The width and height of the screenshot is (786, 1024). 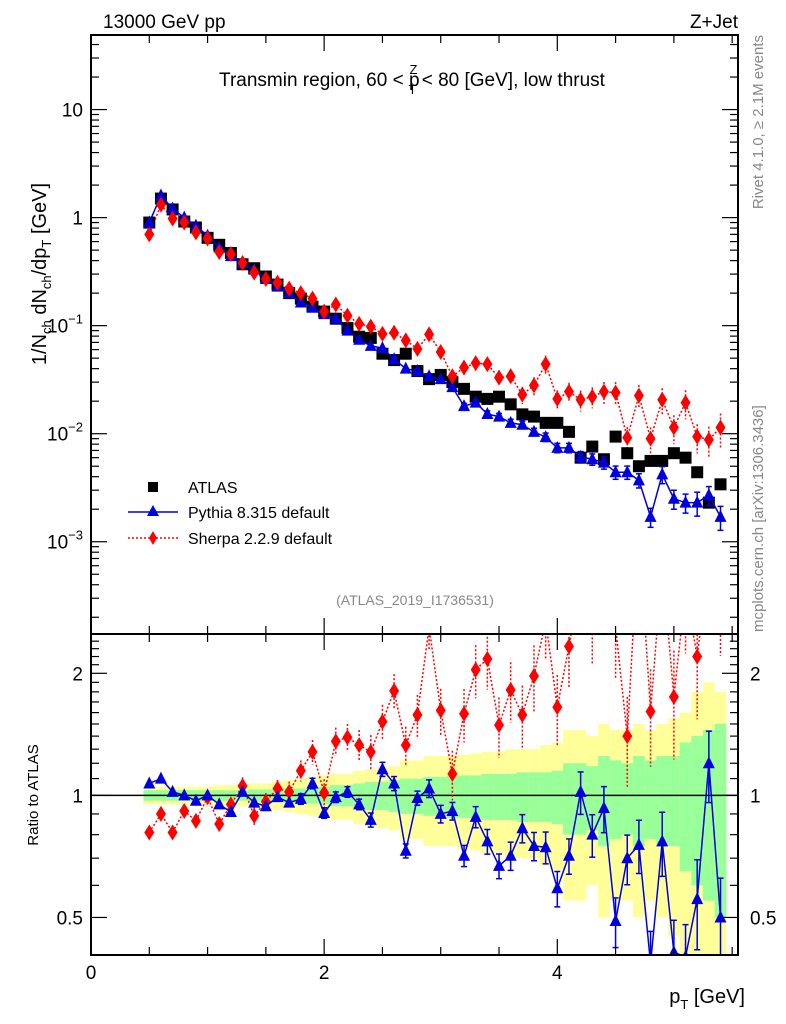 I want to click on x-tick-label: 0, so click(x=91, y=973).